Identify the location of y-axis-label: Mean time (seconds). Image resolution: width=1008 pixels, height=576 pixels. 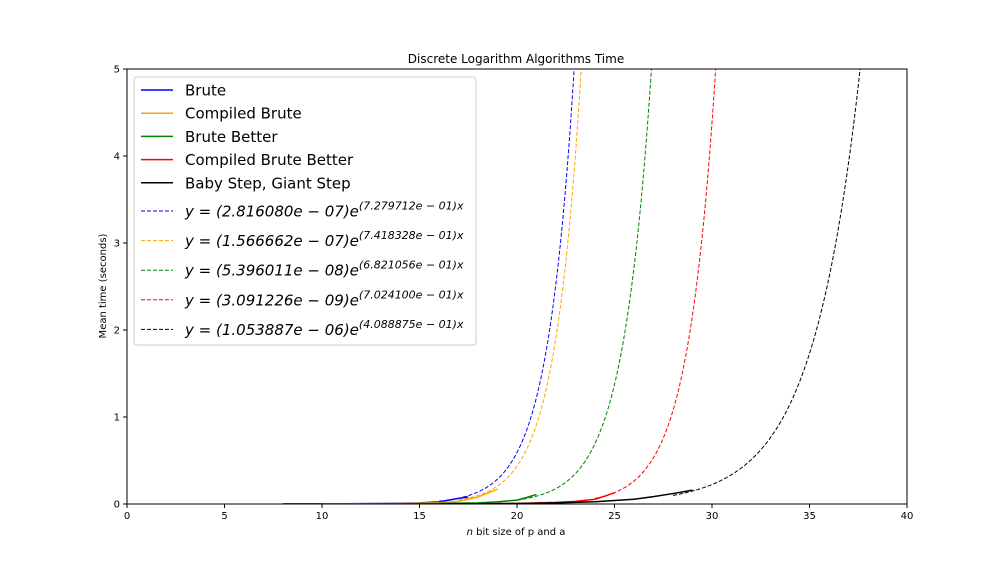
(103, 285).